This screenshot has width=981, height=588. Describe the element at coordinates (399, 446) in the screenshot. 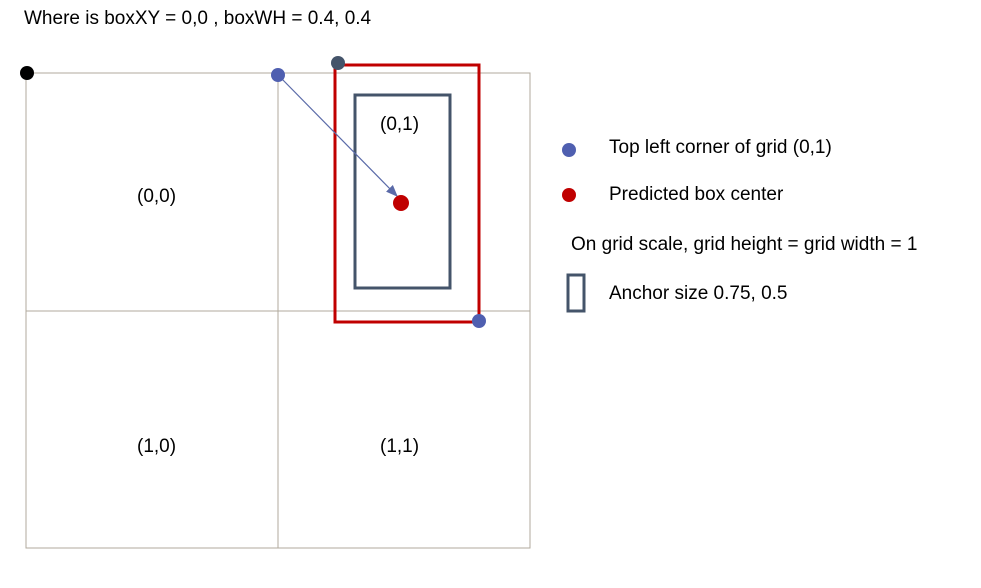

I see `cell-label-1-1: (1,1)` at that location.